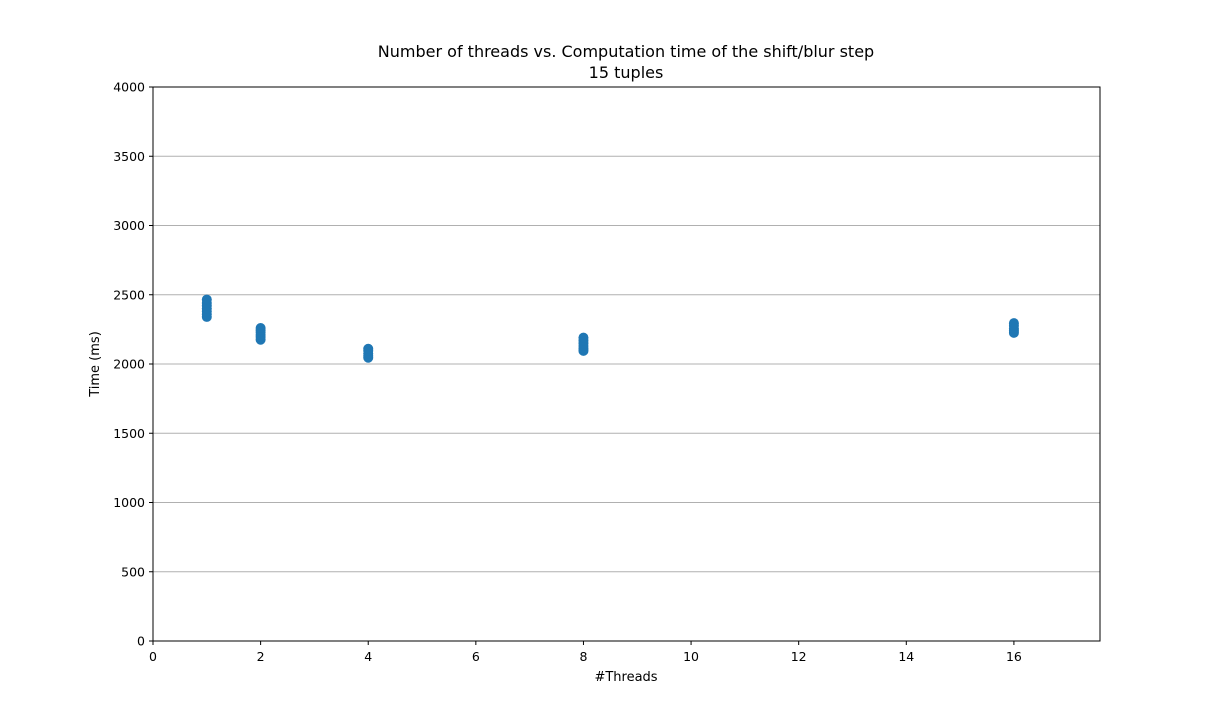 This screenshot has height=720, width=1222. I want to click on x-tick-label: 14, so click(906, 656).